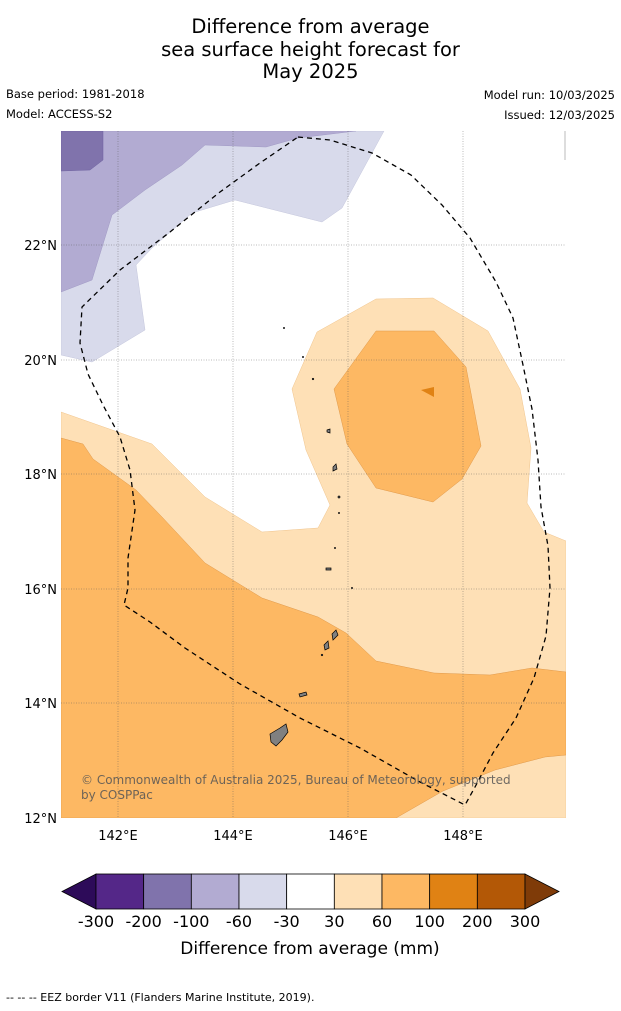  What do you see at coordinates (287, 921) in the screenshot?
I see `colorbar-tick-label: -30` at bounding box center [287, 921].